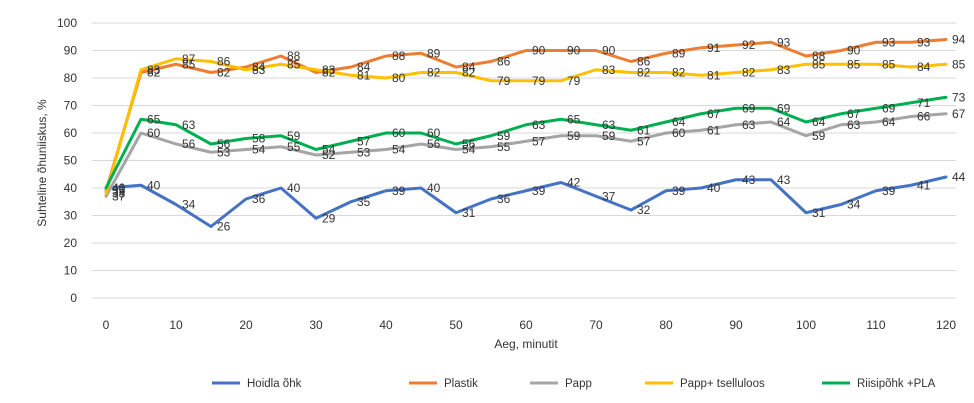 The height and width of the screenshot is (403, 974). What do you see at coordinates (456, 325) in the screenshot?
I see `x-tick-label: 50` at bounding box center [456, 325].